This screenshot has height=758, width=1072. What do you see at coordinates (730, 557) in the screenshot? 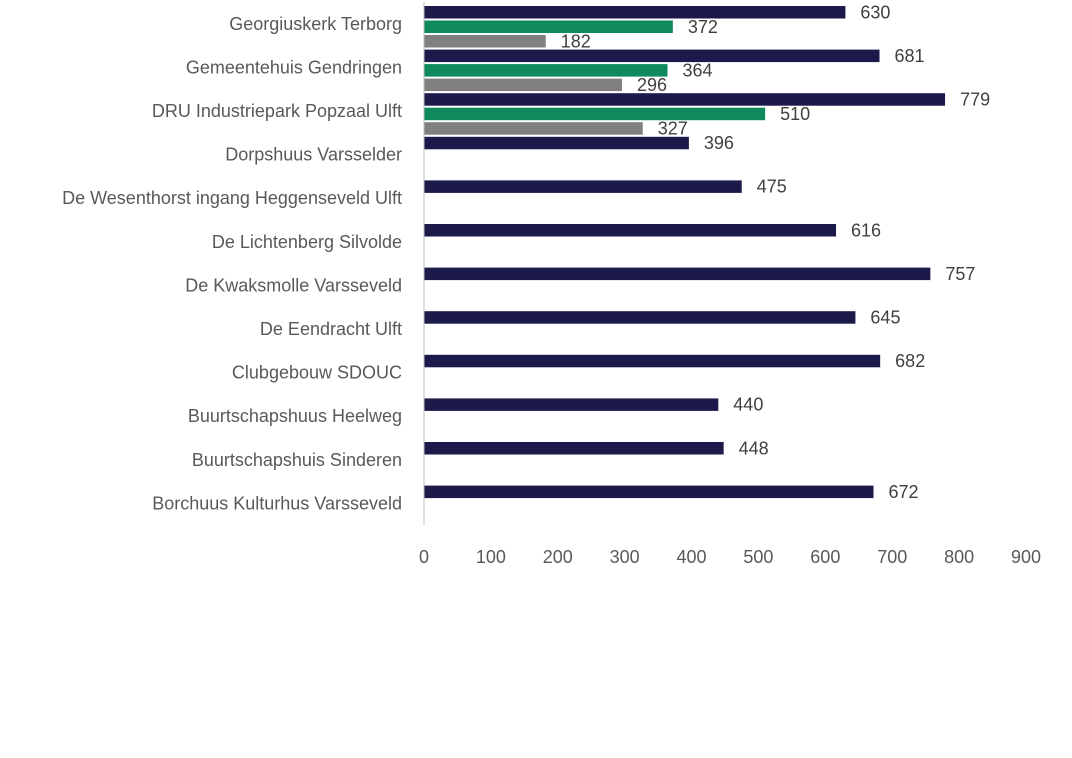
I see `x-tick-labels-layer: 0 100 200 300 400 500 600 700 800 900` at bounding box center [730, 557].